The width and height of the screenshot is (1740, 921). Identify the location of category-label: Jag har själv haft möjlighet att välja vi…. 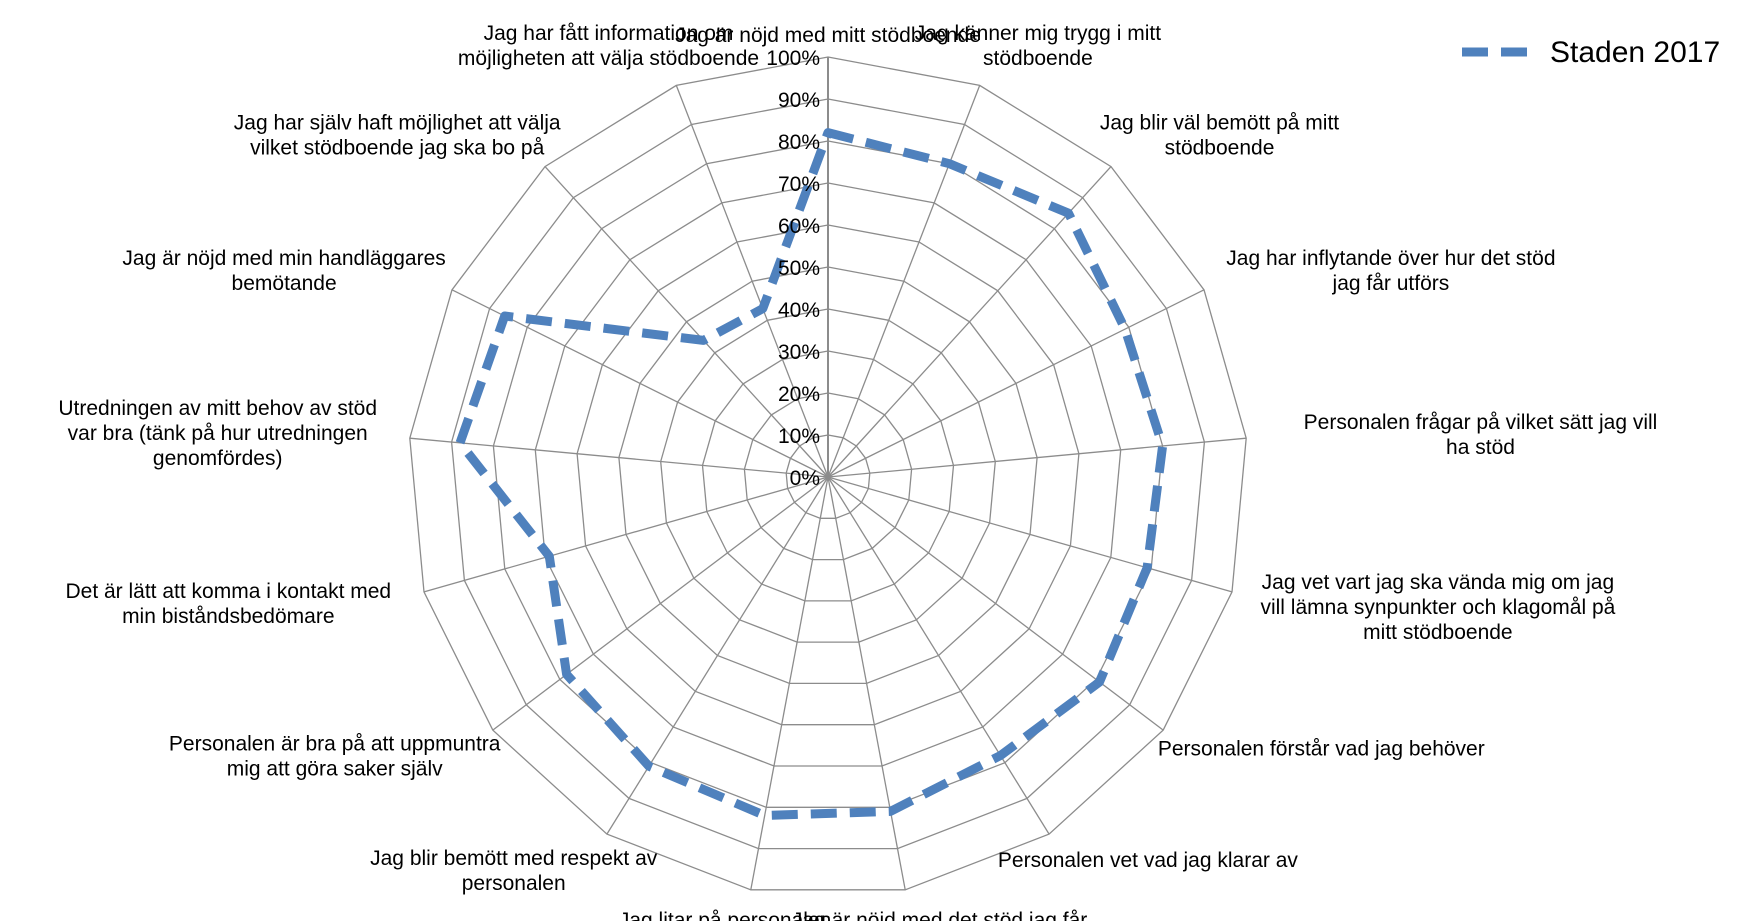
(397, 135).